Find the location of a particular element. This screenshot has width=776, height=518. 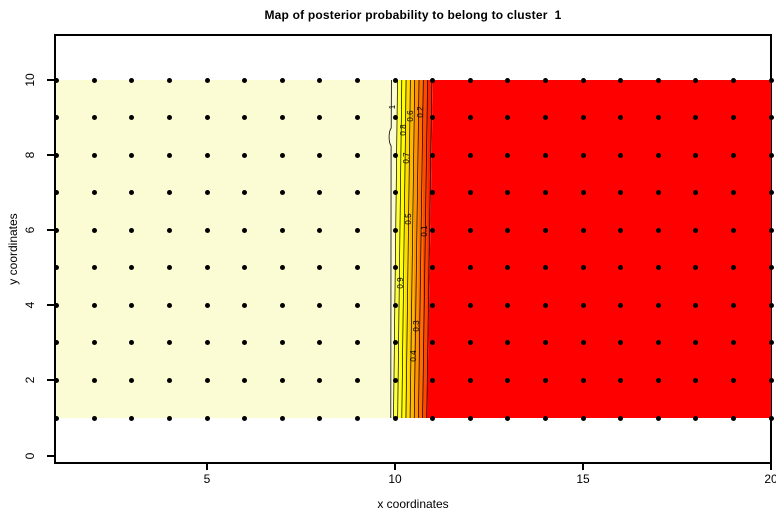

y-axis-tick-label: 4 is located at coordinates (30, 305).